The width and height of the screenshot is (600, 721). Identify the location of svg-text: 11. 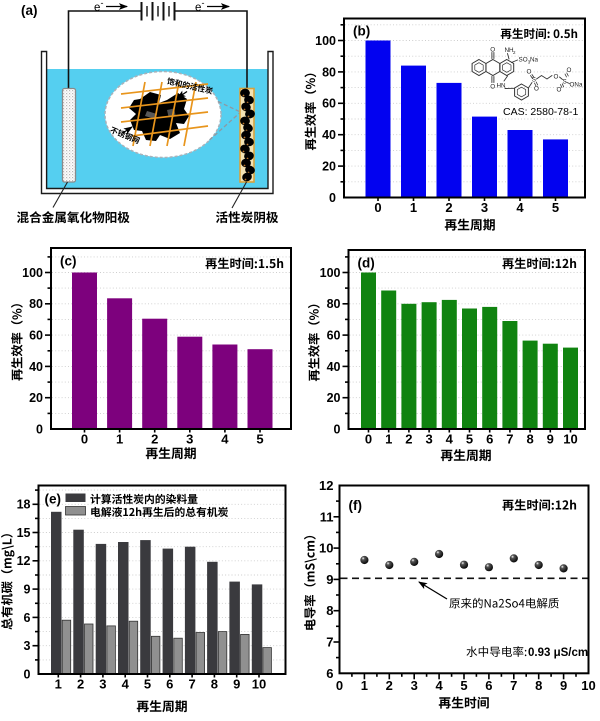
(327, 516).